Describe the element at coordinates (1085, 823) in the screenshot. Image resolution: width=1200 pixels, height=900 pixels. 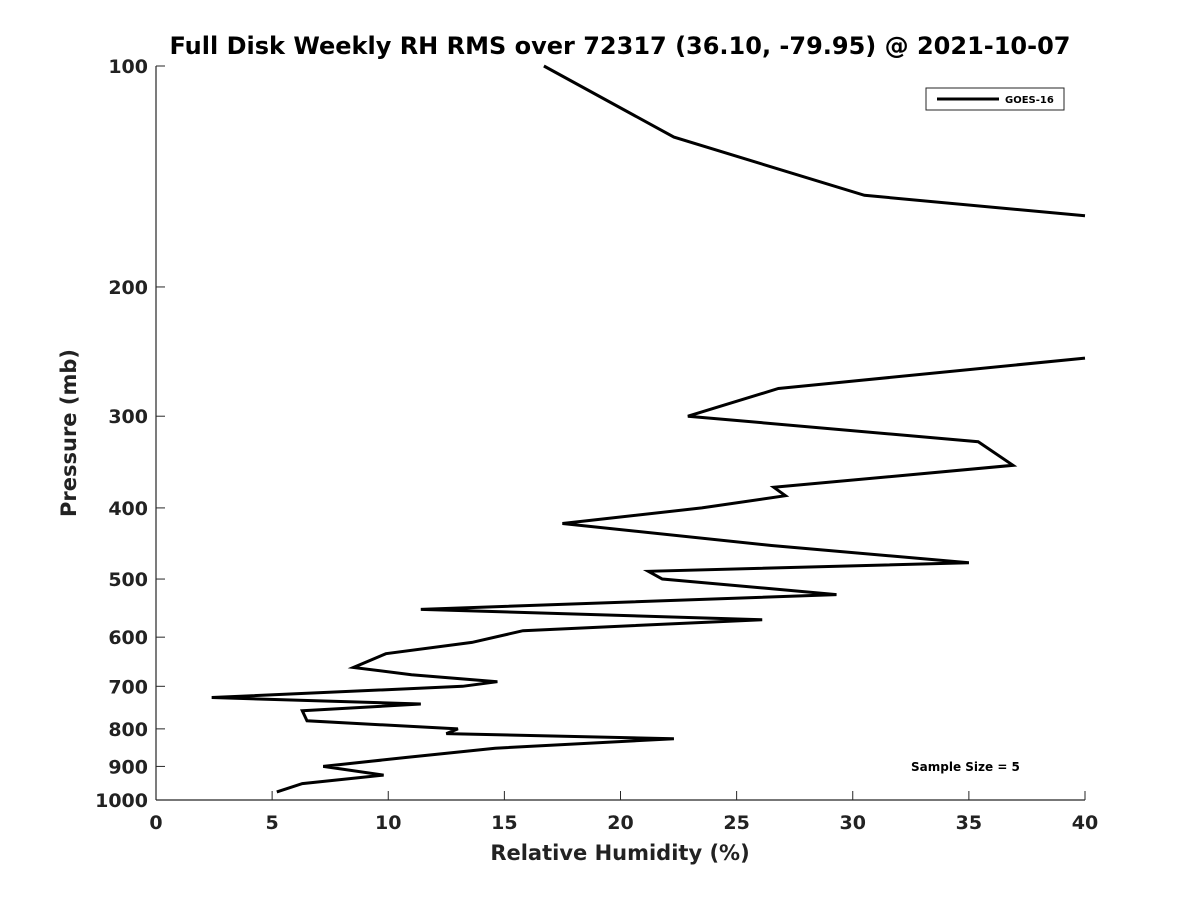
I see `x-tick-label: 40` at that location.